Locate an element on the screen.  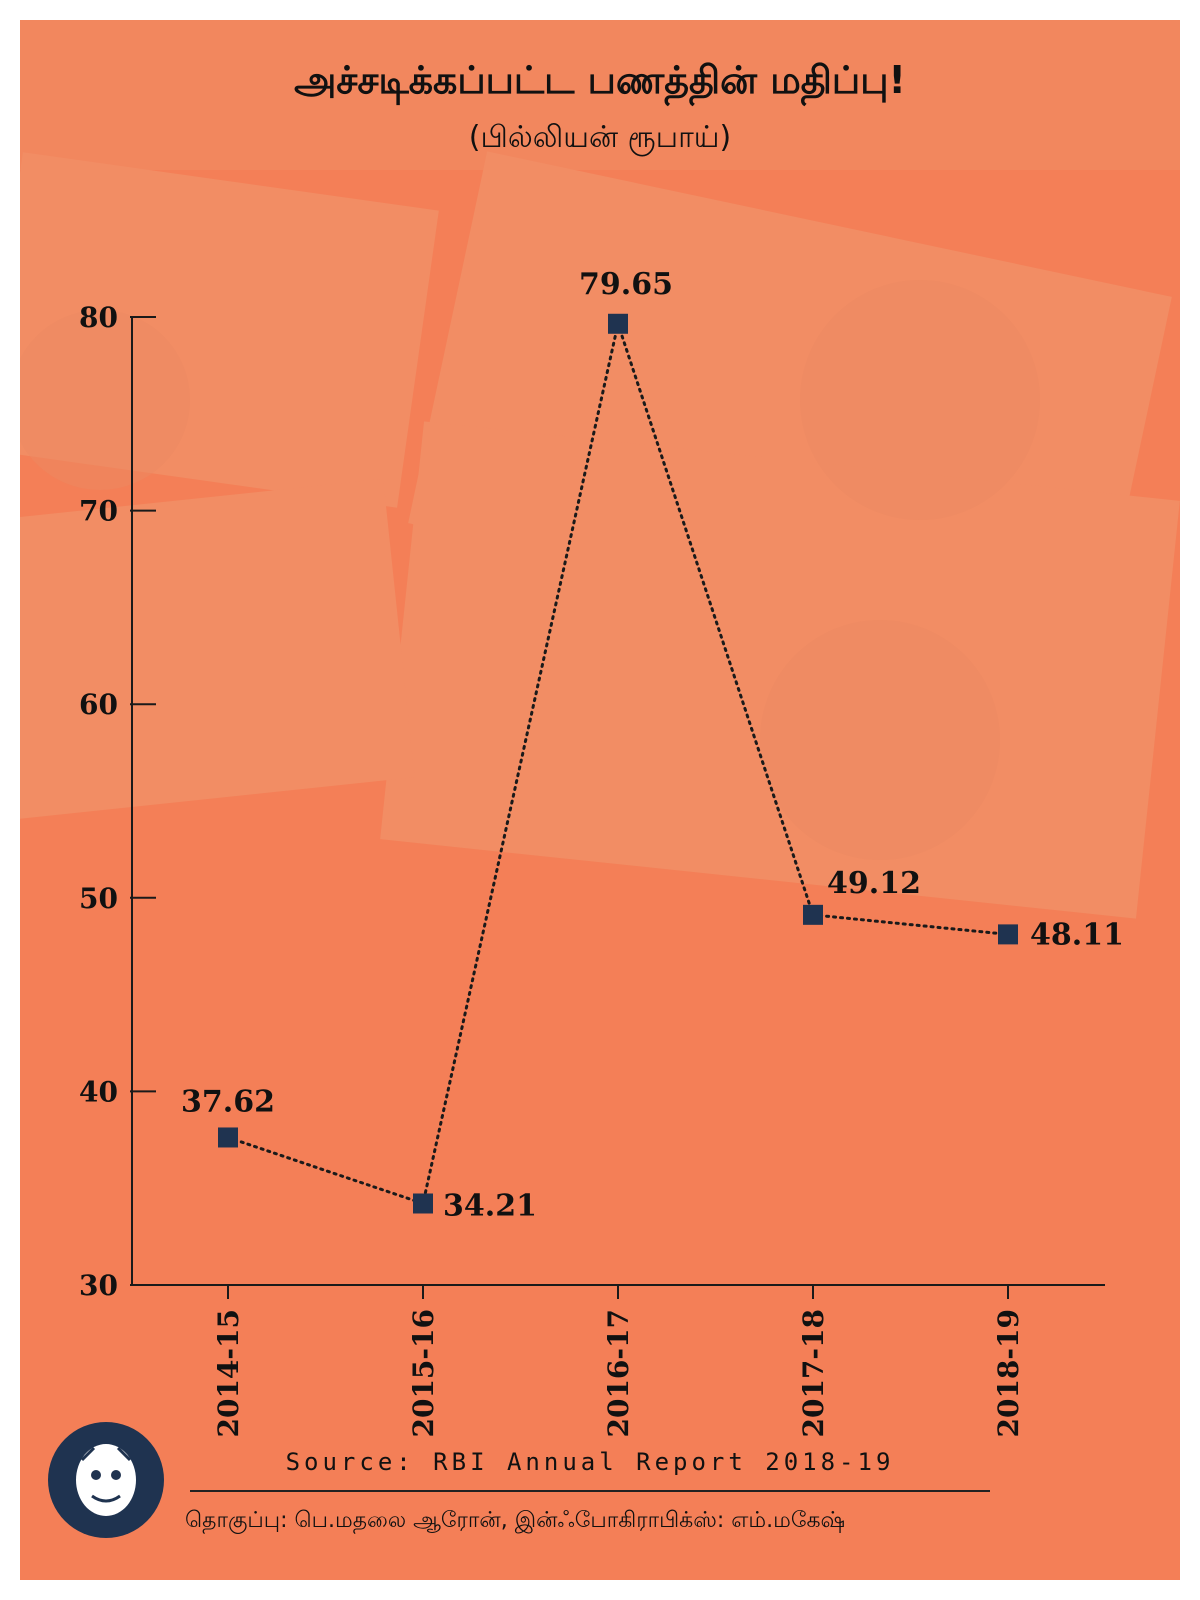
data-label: 34.21 is located at coordinates (490, 1205).